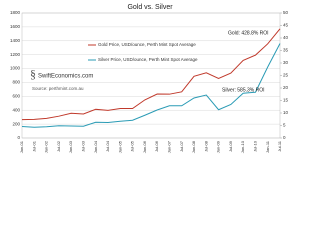  What do you see at coordinates (279, 145) in the screenshot?
I see `x-tick-label: Jul-11` at bounding box center [279, 145].